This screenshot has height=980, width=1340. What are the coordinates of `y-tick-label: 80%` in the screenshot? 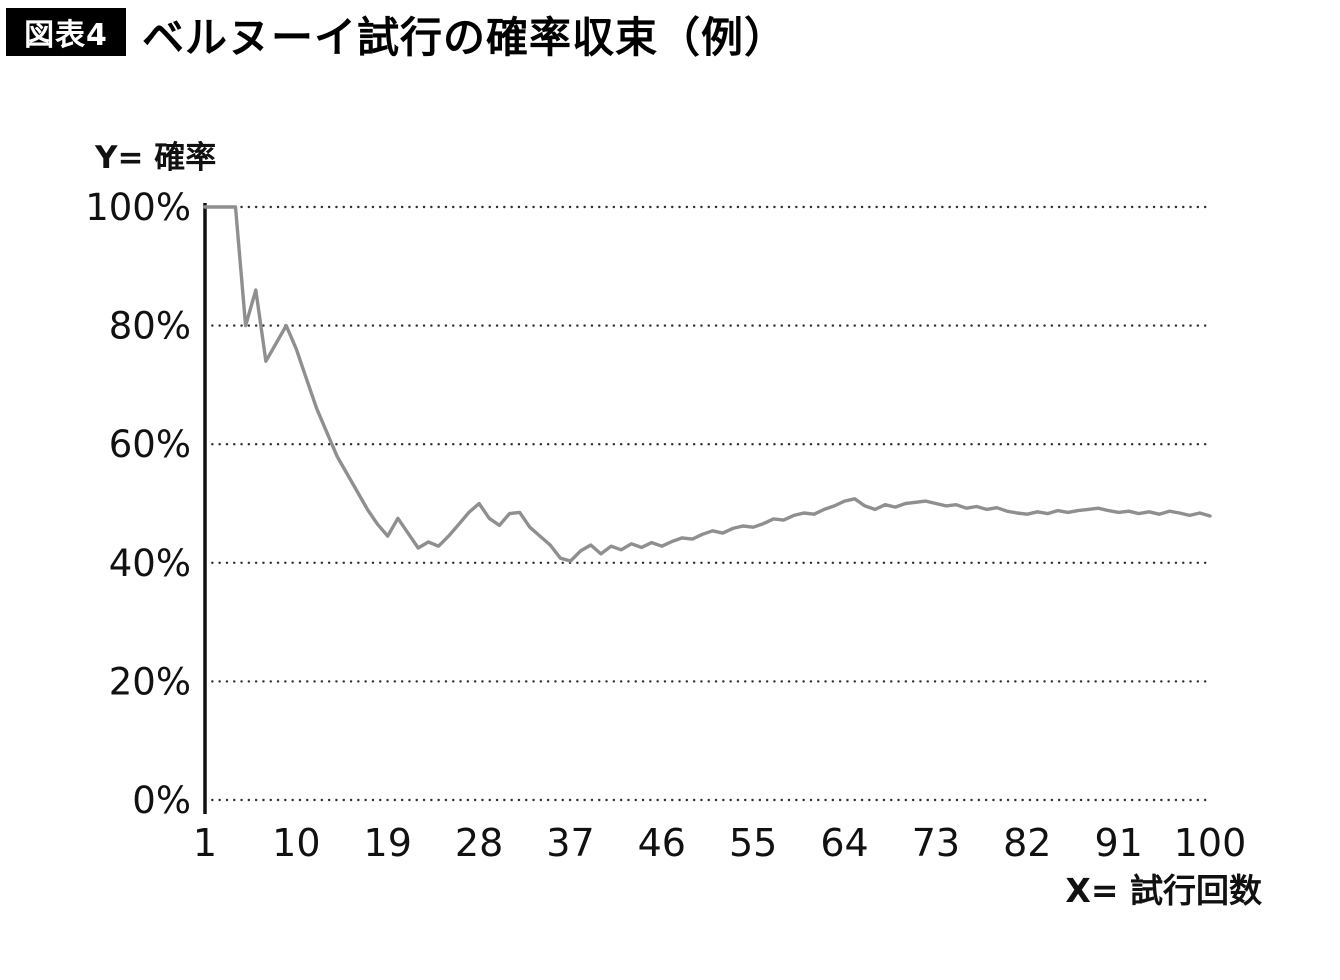 It's located at (150, 326).